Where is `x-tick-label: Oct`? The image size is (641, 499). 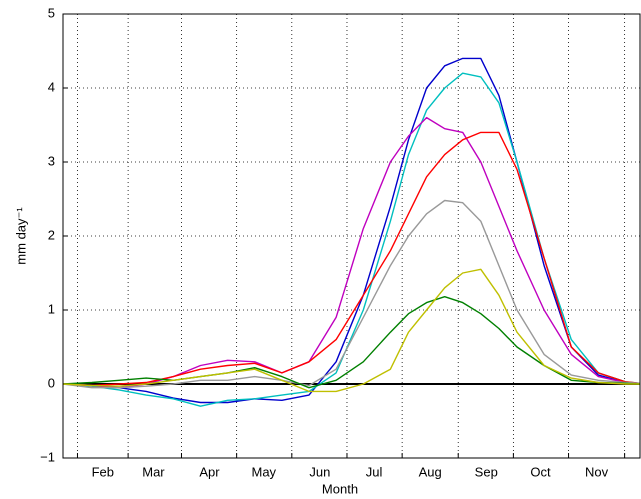 x-tick-label: Oct is located at coordinates (540, 471).